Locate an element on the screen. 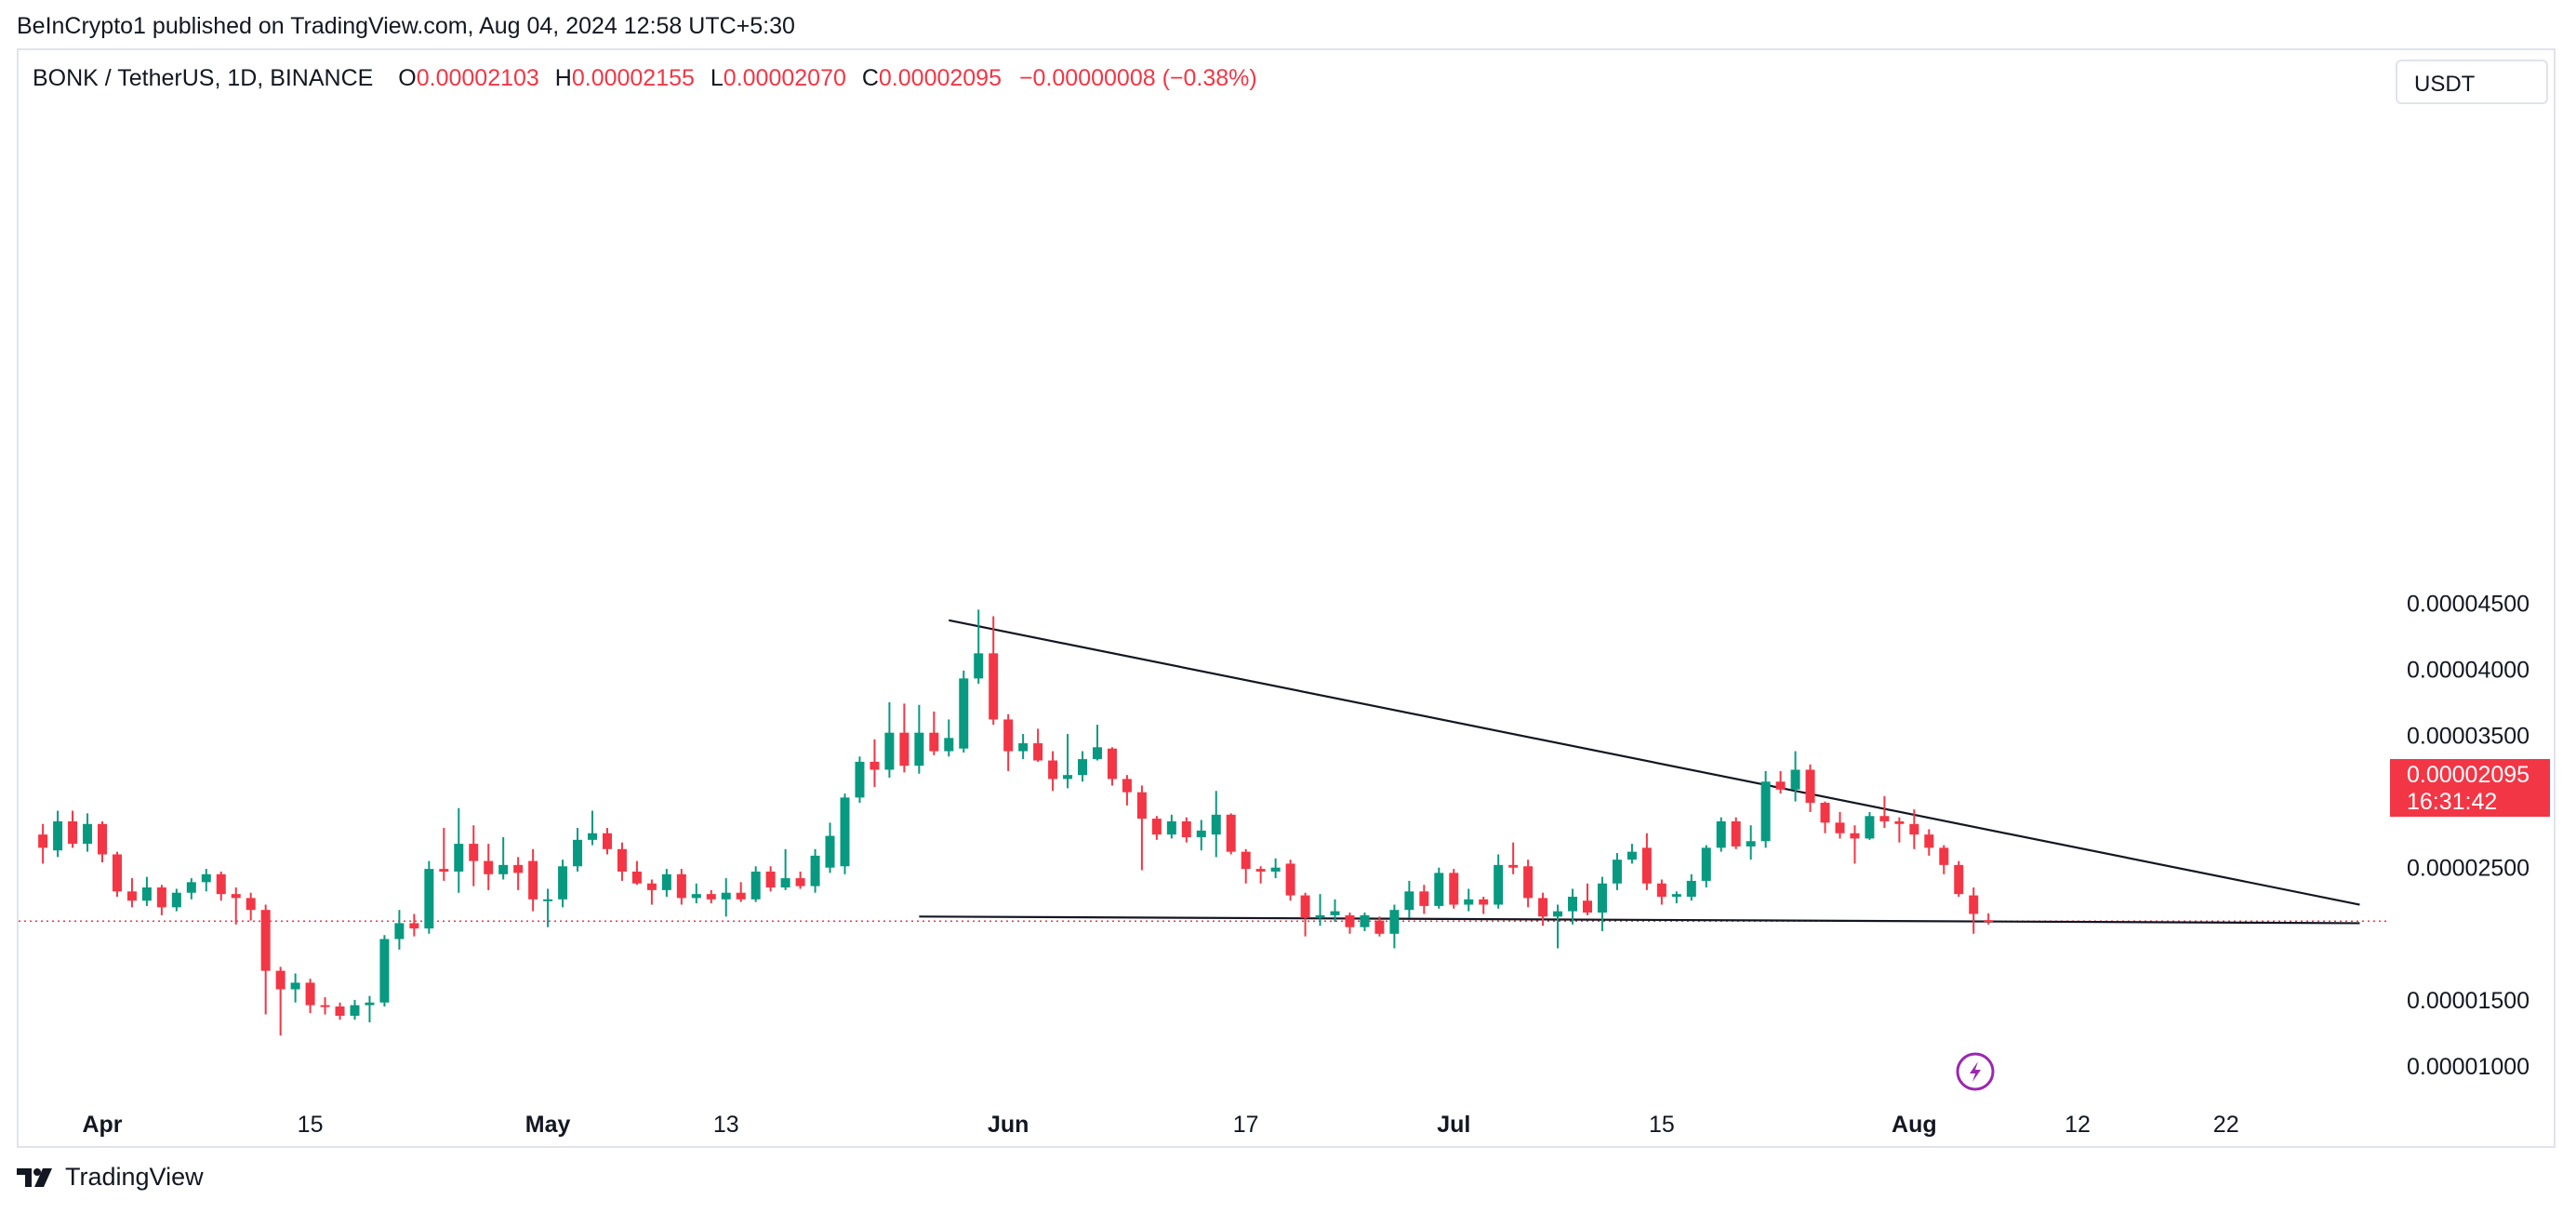 The height and width of the screenshot is (1213, 2576). tradingview-logo-icon is located at coordinates (34, 1177).